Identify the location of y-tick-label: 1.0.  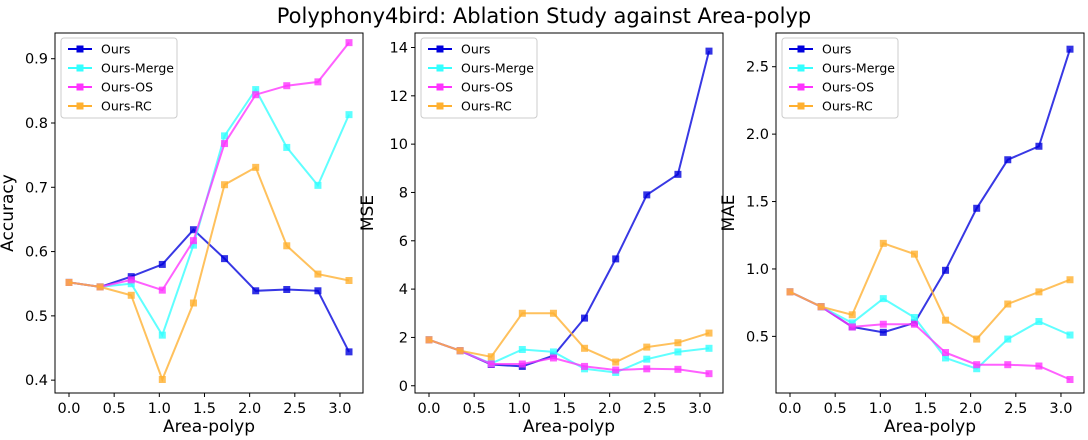
(757, 270).